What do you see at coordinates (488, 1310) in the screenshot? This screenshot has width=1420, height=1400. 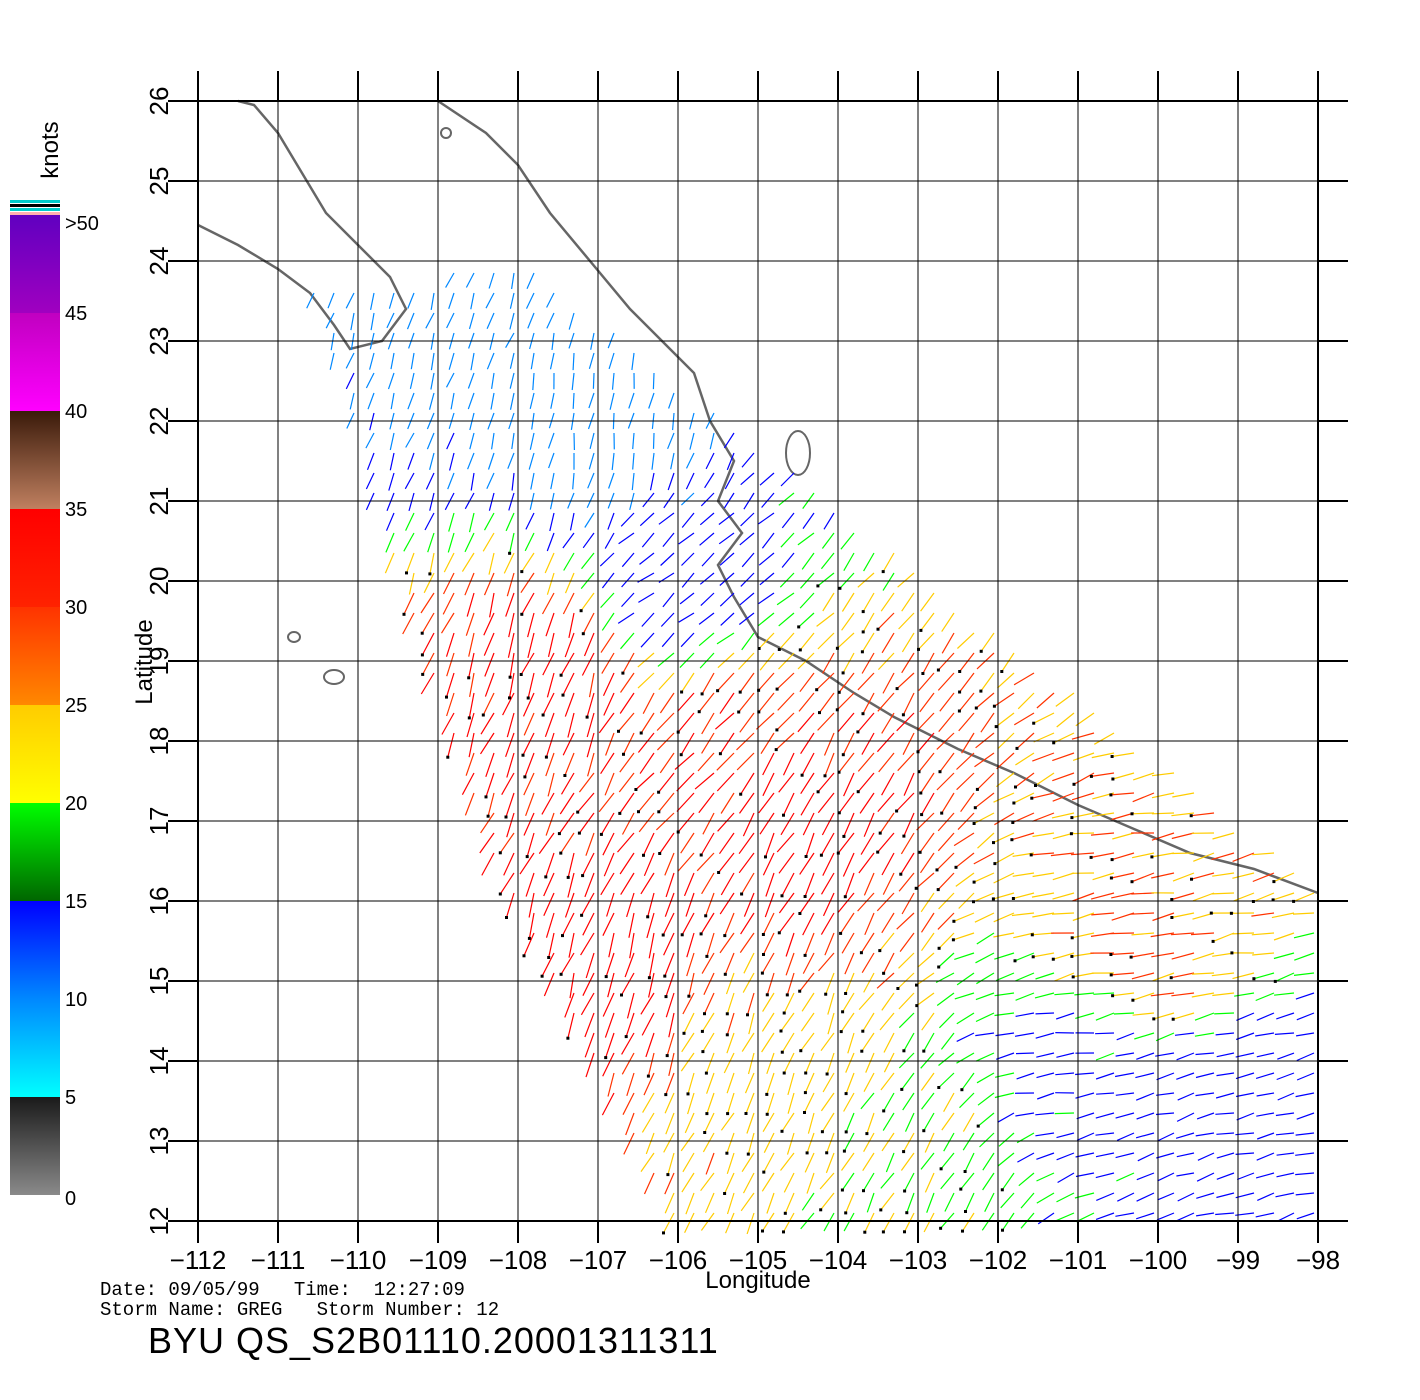 I see `storm-number-value: 12` at bounding box center [488, 1310].